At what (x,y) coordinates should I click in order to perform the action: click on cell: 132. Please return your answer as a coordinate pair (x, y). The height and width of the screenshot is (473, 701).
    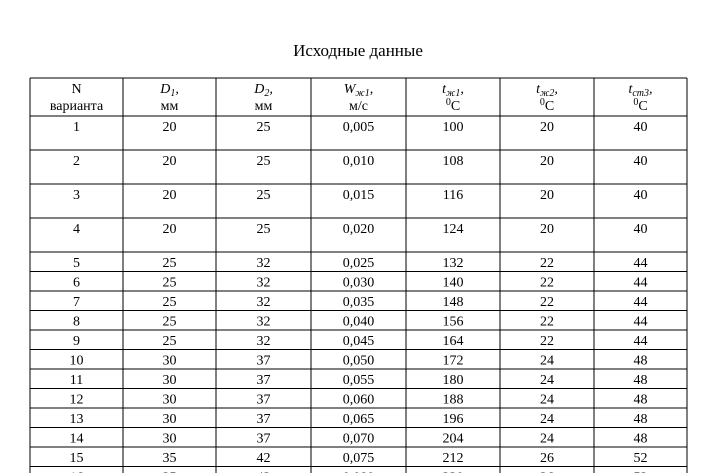
    Looking at the image, I should click on (453, 263).